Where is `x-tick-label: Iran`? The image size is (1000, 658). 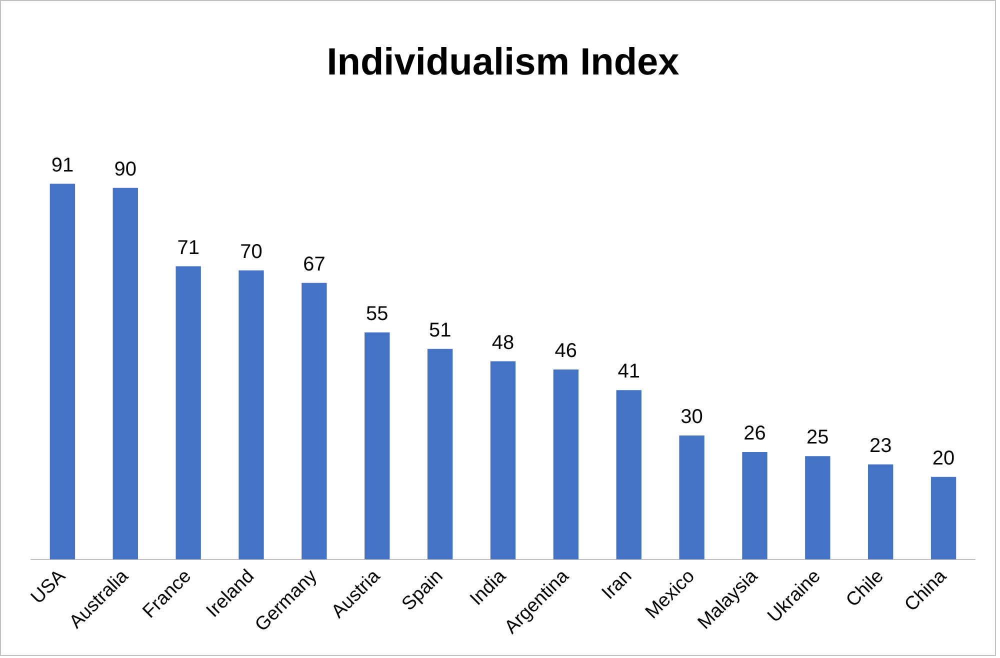 x-tick-label: Iran is located at coordinates (617, 585).